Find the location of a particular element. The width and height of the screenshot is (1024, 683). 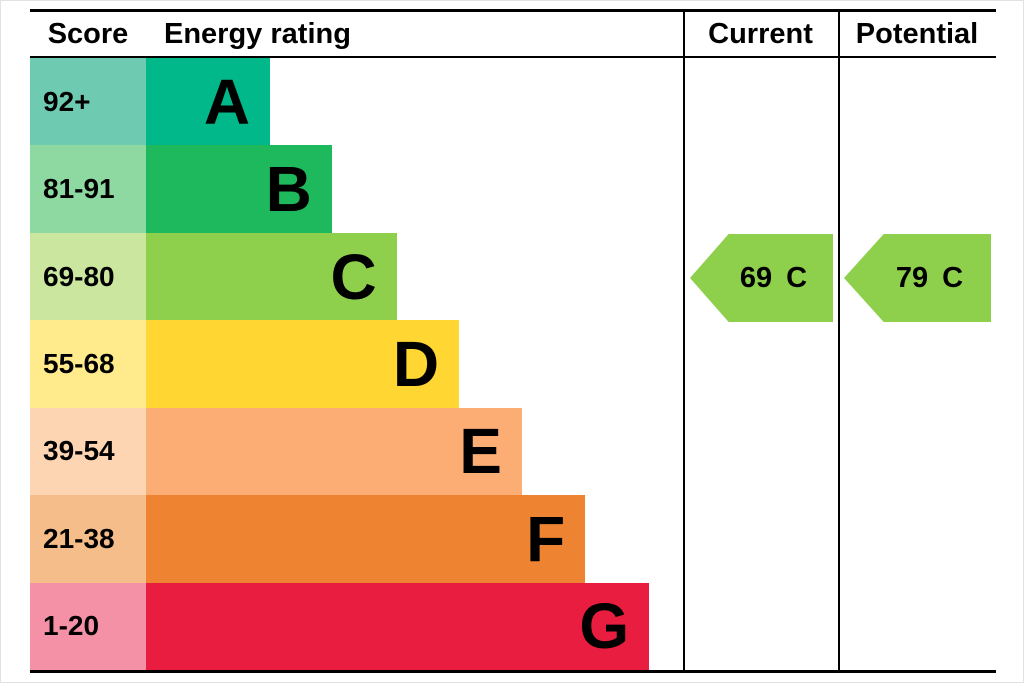

header-energy-rating: Energy rating is located at coordinates (257, 33).